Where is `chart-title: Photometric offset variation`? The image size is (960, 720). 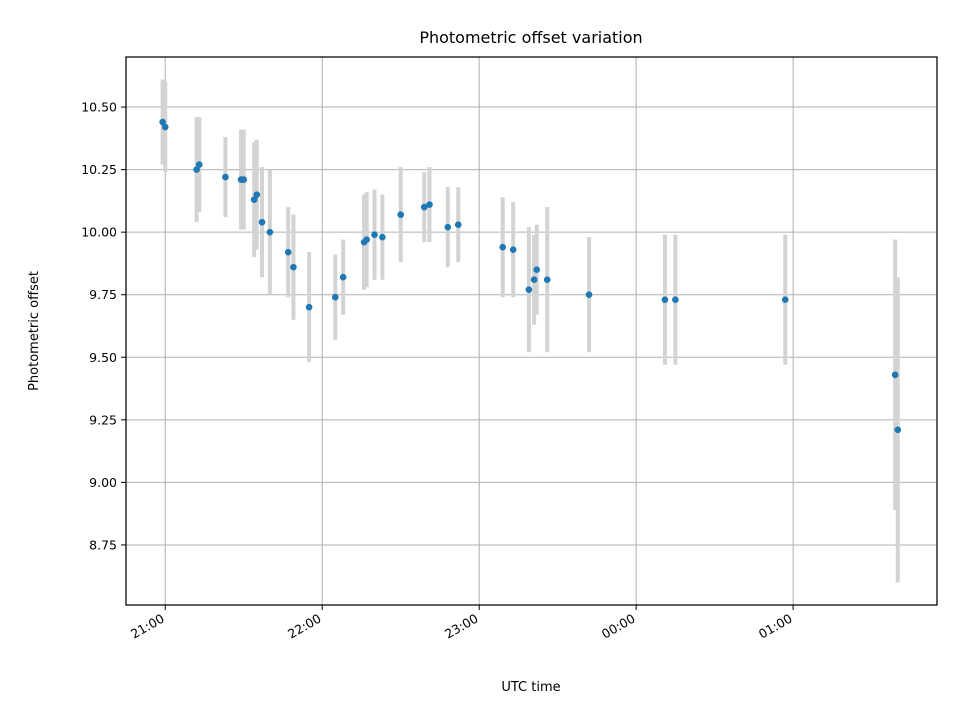 chart-title: Photometric offset variation is located at coordinates (530, 37).